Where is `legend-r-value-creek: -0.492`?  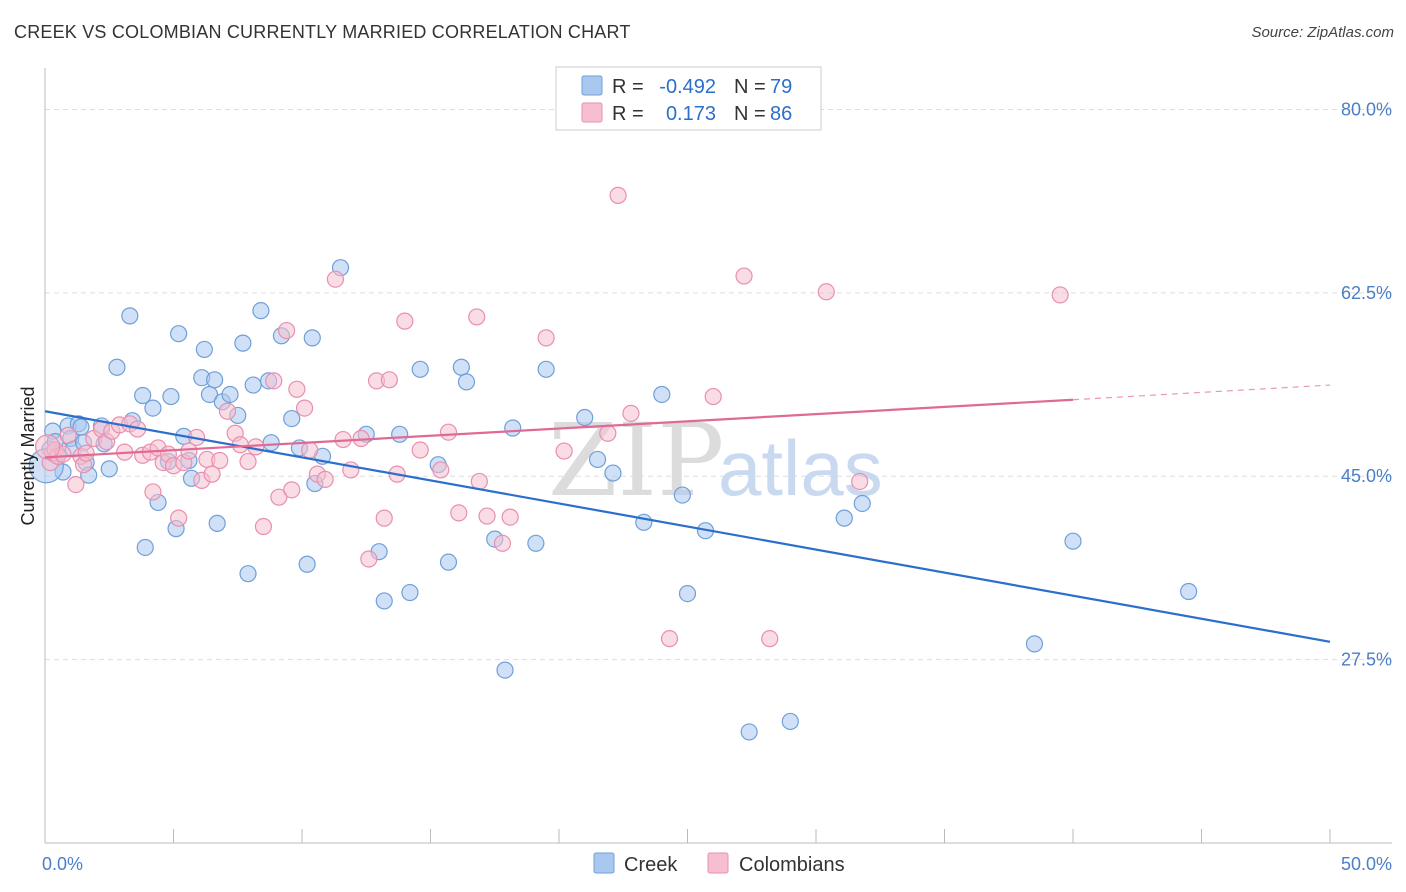
legend-r-value-creek: -0.492 is located at coordinates (687, 87).